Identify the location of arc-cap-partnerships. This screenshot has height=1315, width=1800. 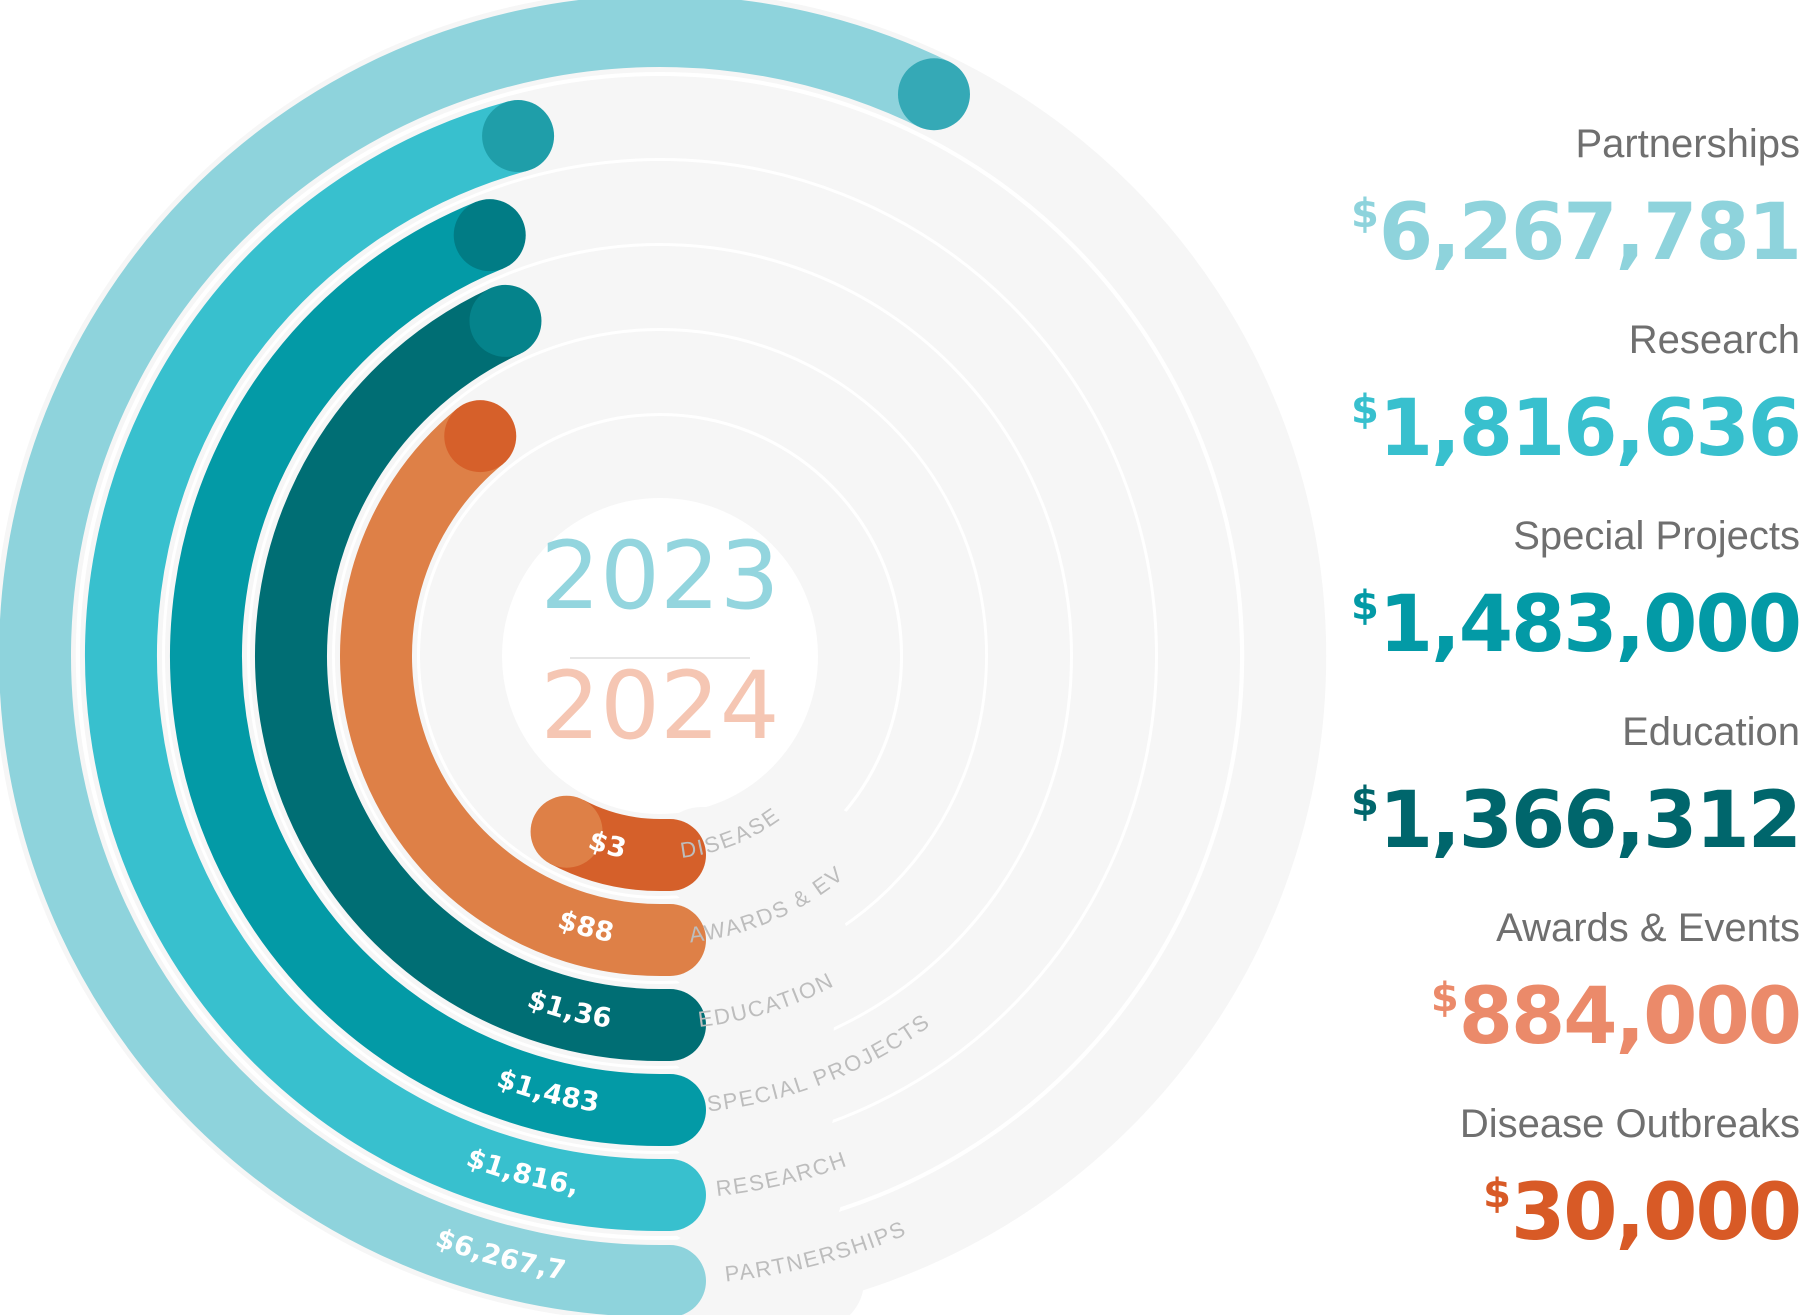
(933, 94).